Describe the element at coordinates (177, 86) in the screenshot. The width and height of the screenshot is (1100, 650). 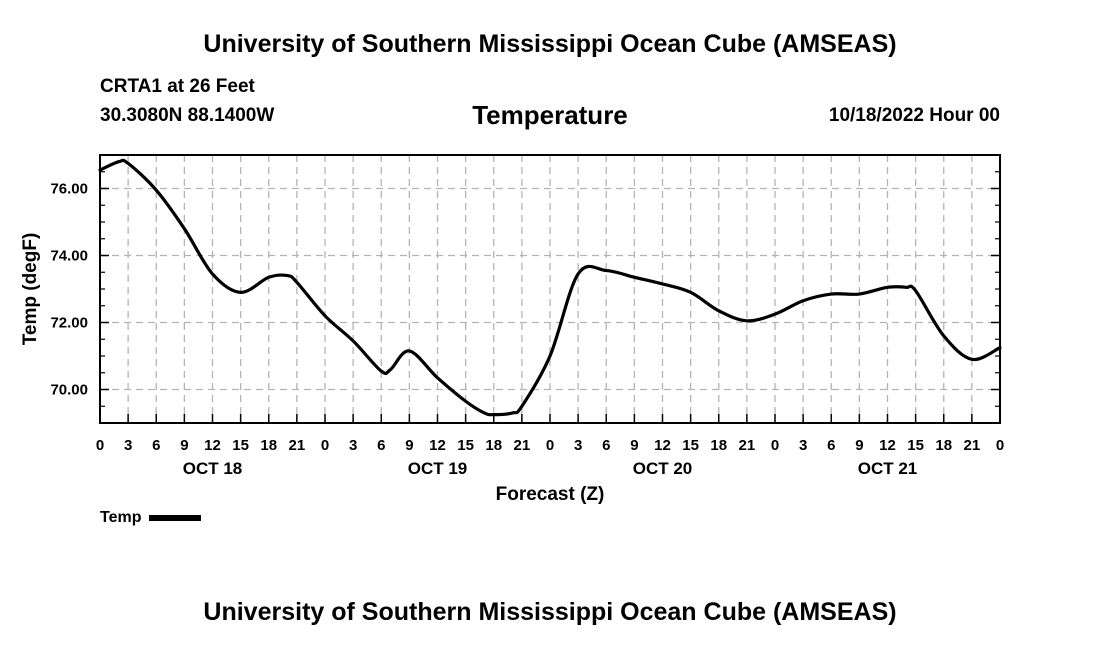
I see `station-name: CRTA1 at 26 Feet` at that location.